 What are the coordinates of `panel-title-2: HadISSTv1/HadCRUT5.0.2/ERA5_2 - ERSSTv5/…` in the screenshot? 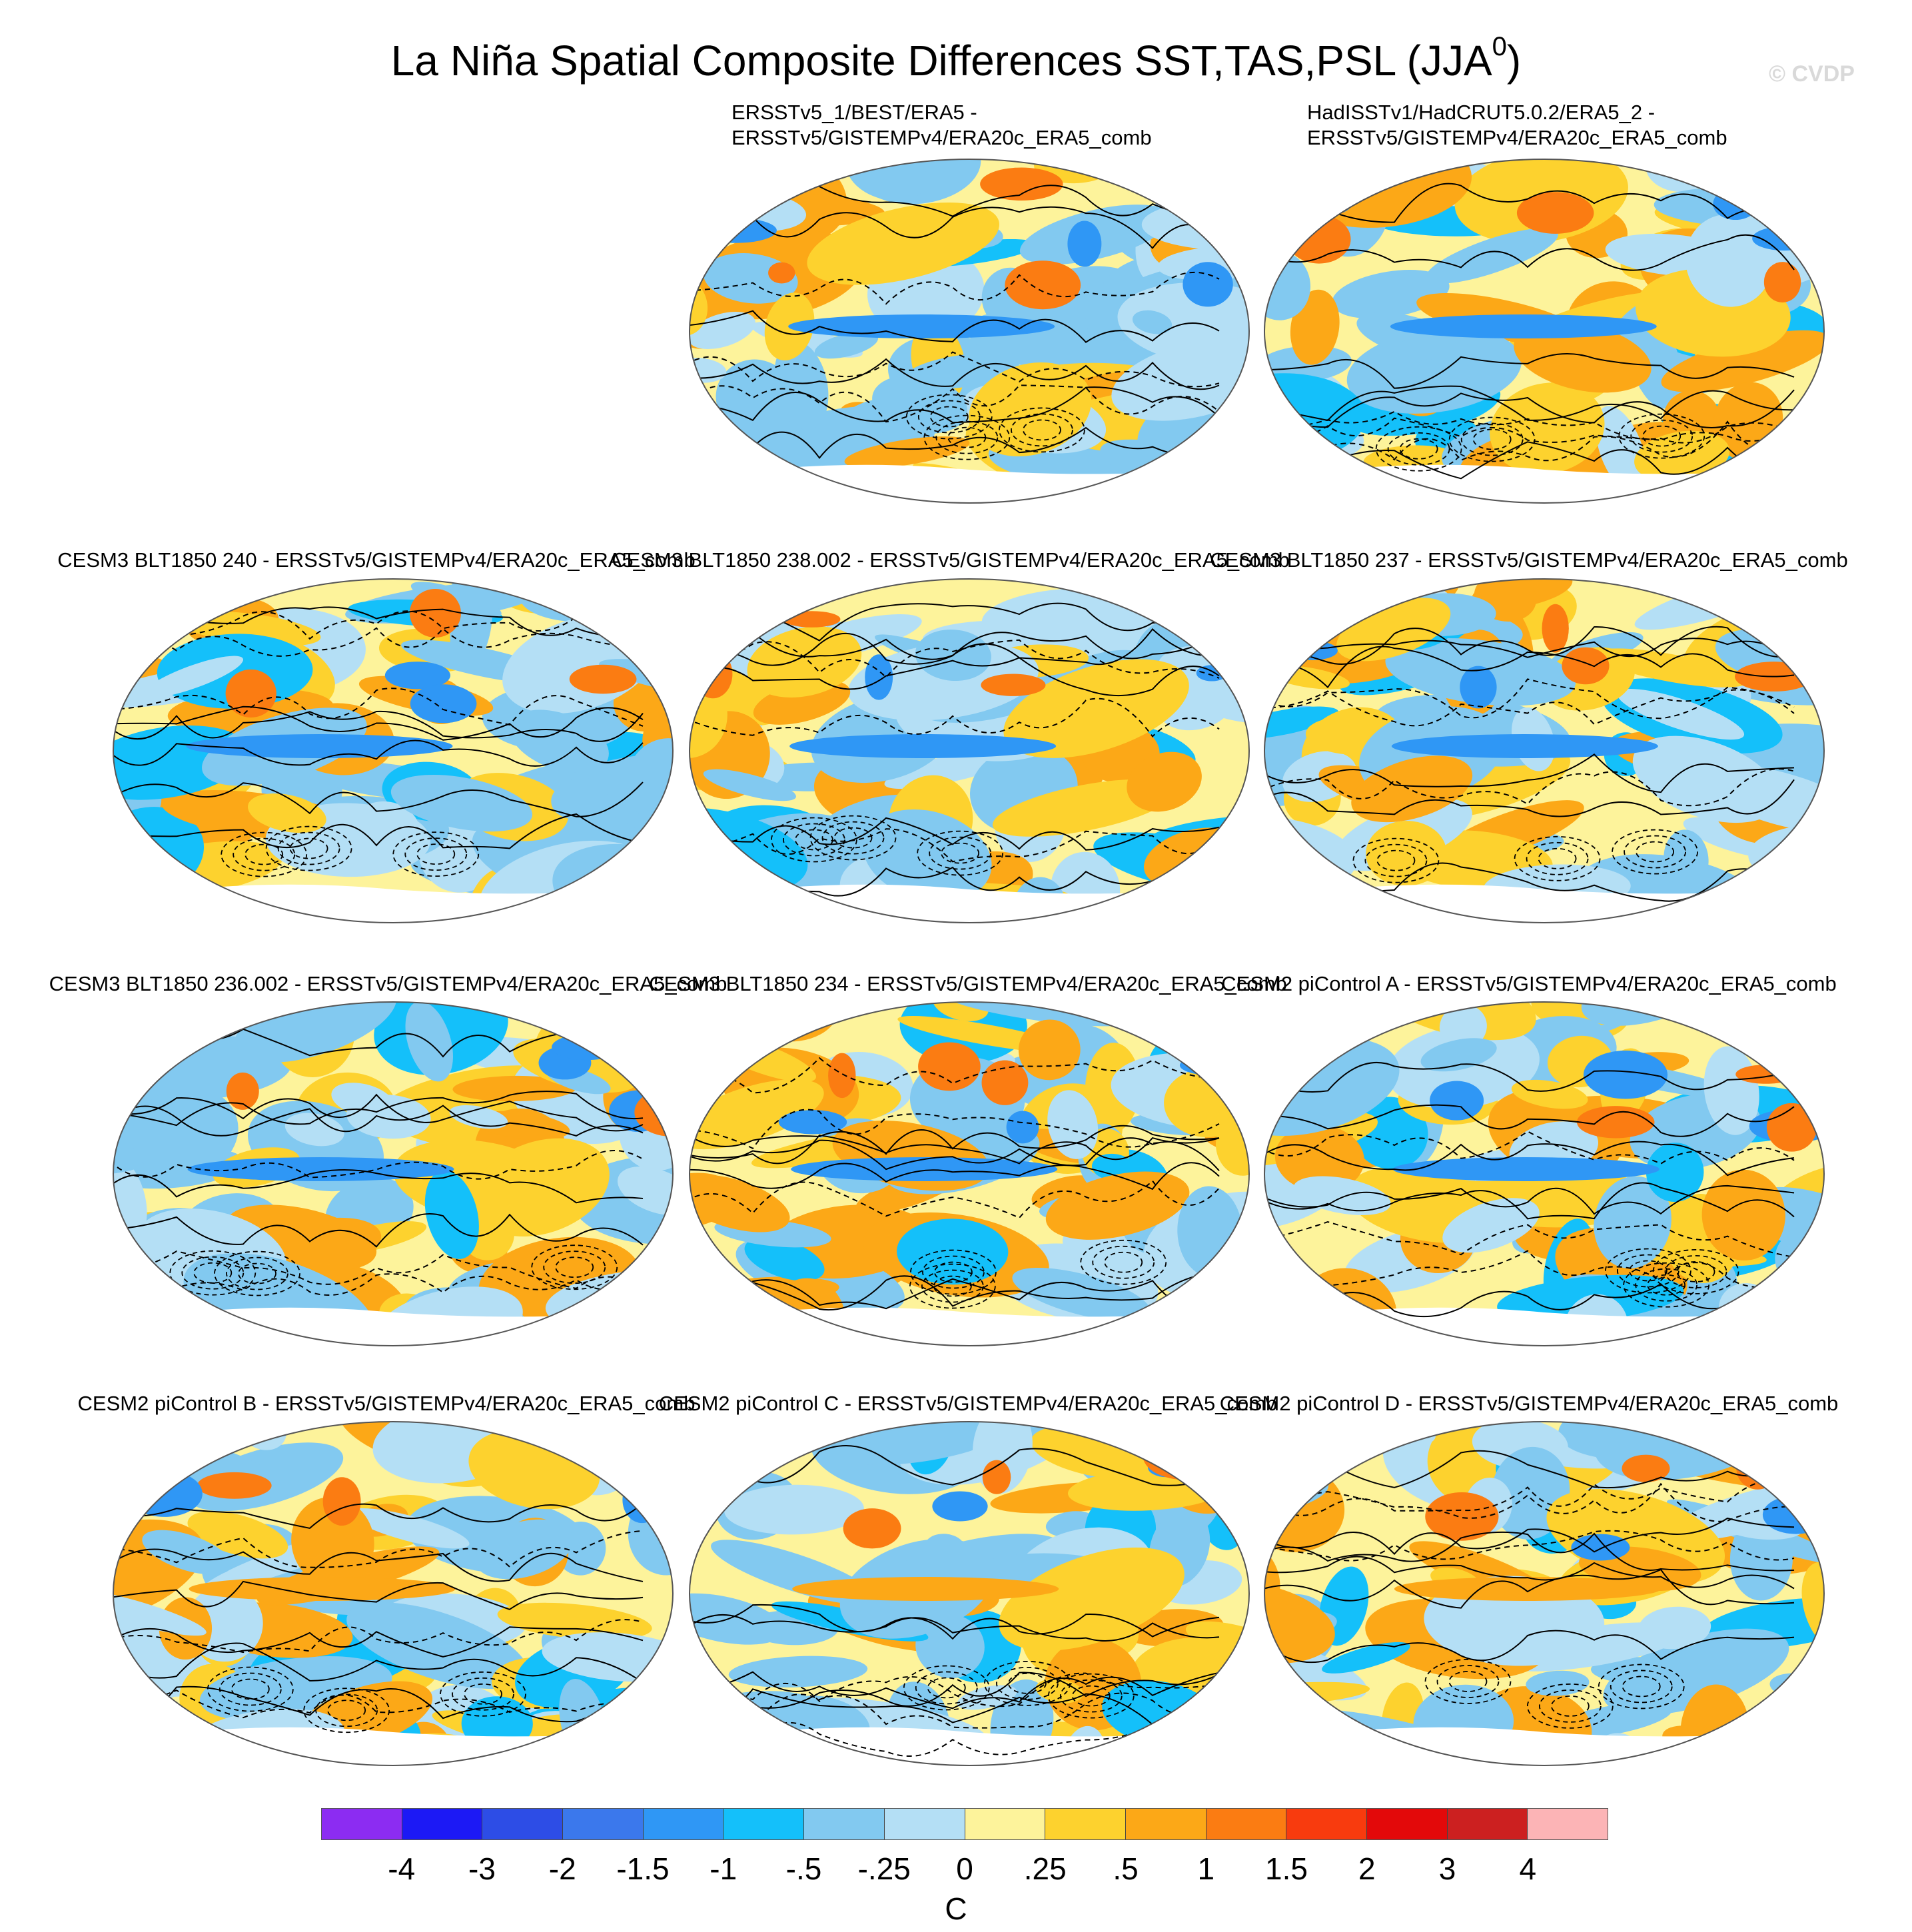 It's located at (1517, 125).